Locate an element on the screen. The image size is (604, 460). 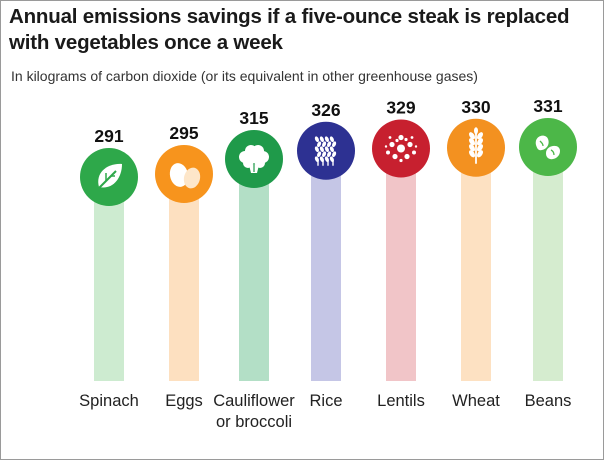
category-label-wheat: Wheat is located at coordinates (476, 401).